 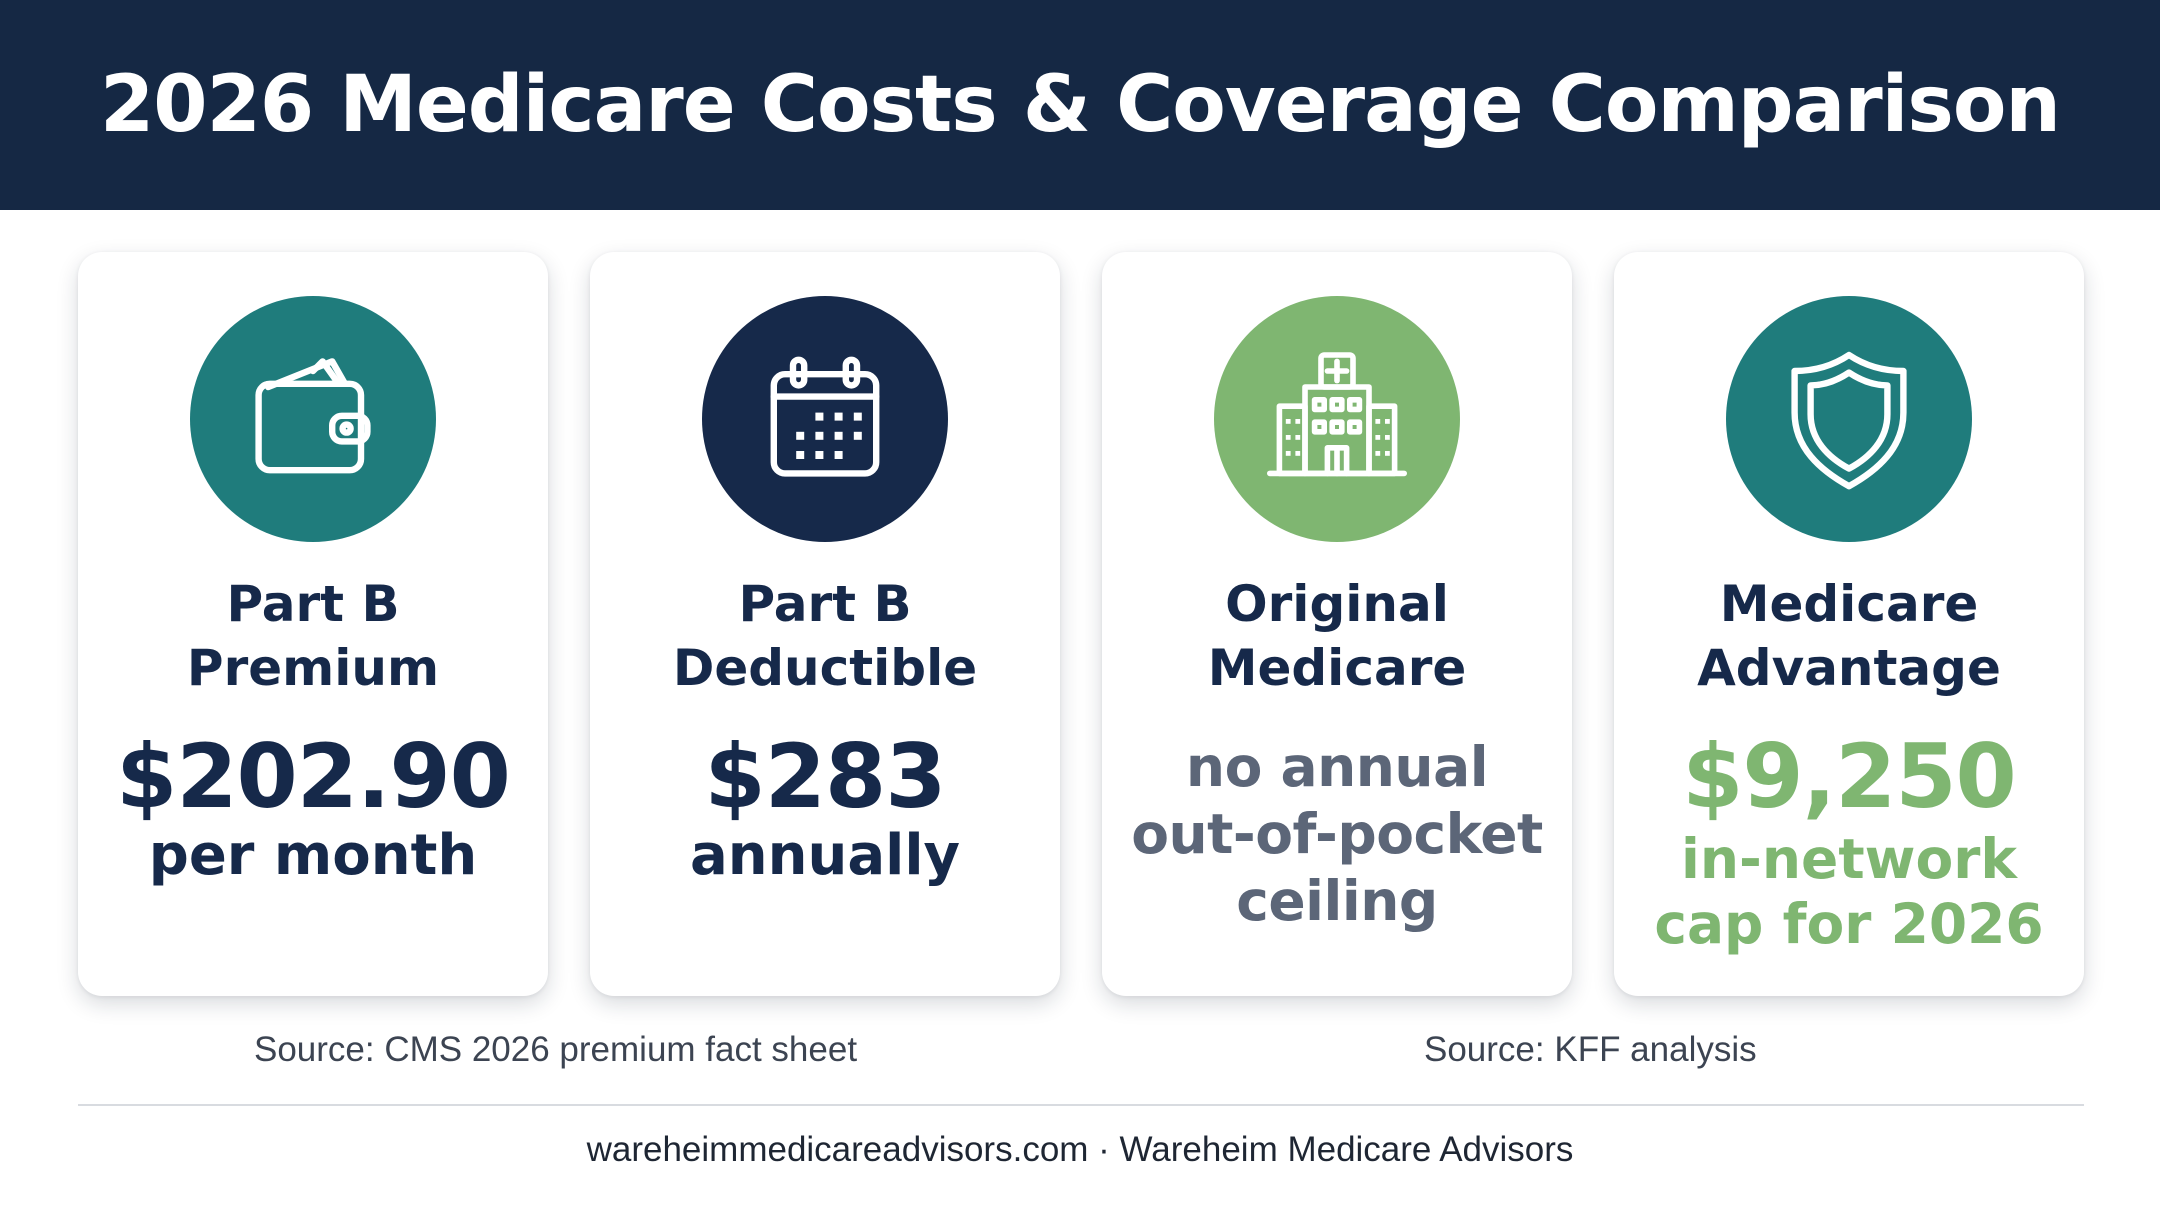 I want to click on card-title-line: Deductible, so click(x=825, y=668).